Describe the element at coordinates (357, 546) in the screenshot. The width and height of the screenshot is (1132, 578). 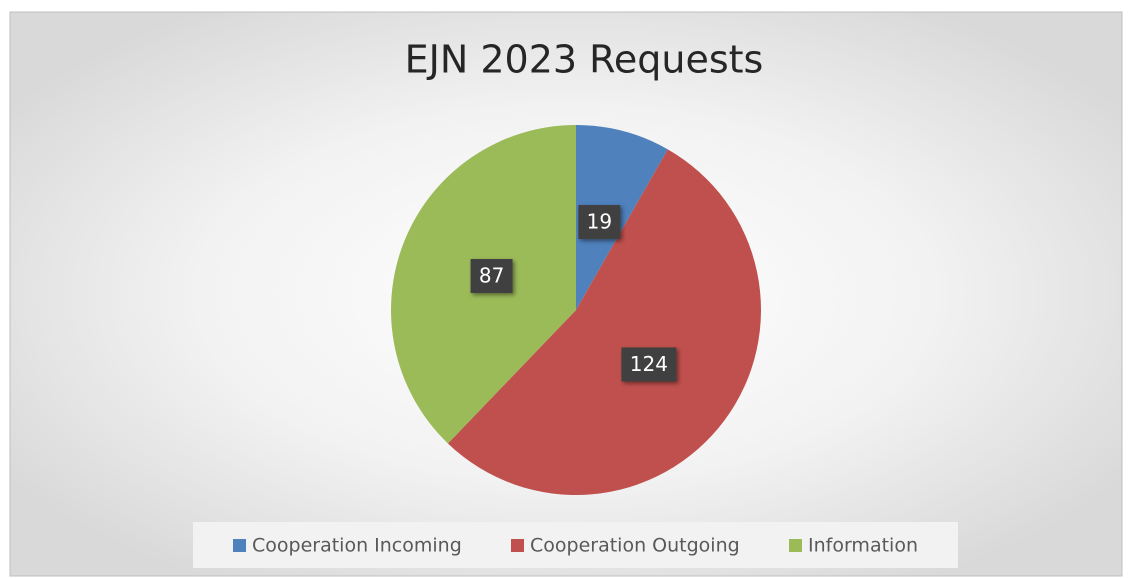
I see `legend-label: Cooperation Incoming` at that location.